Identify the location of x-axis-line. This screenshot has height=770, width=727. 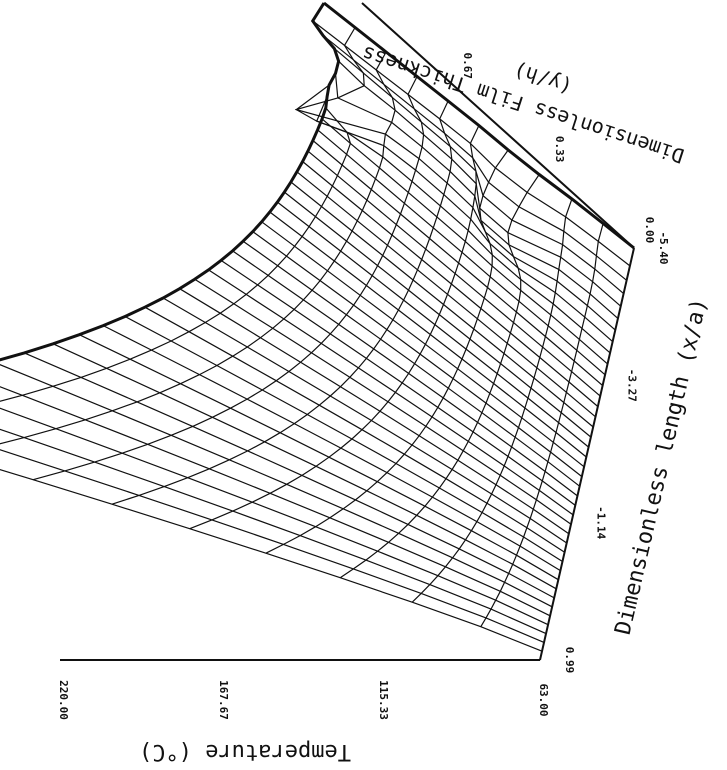
(587, 454).